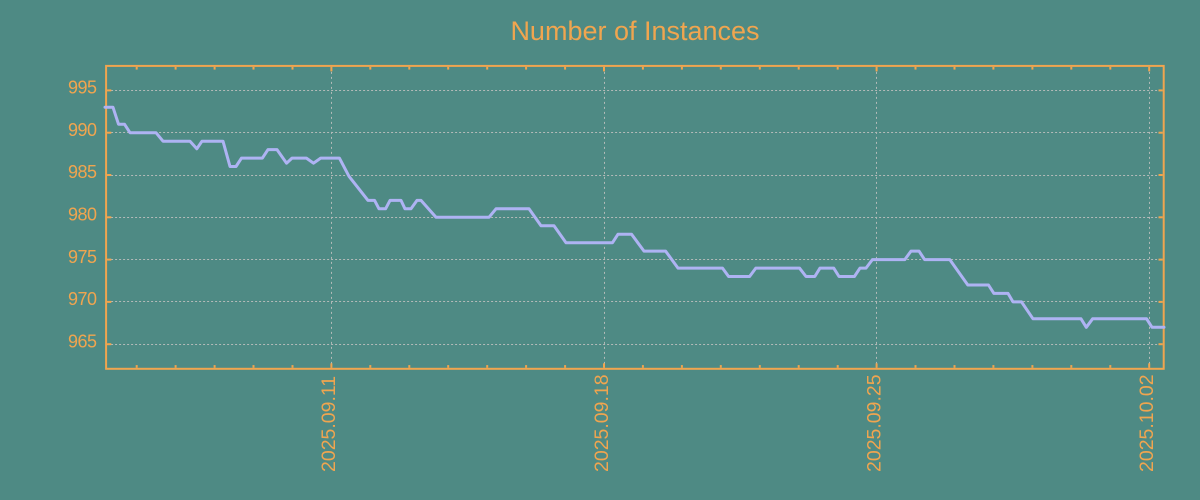 This screenshot has height=500, width=1200. Describe the element at coordinates (874, 423) in the screenshot. I see `svg-text: 2025.09.25` at that location.